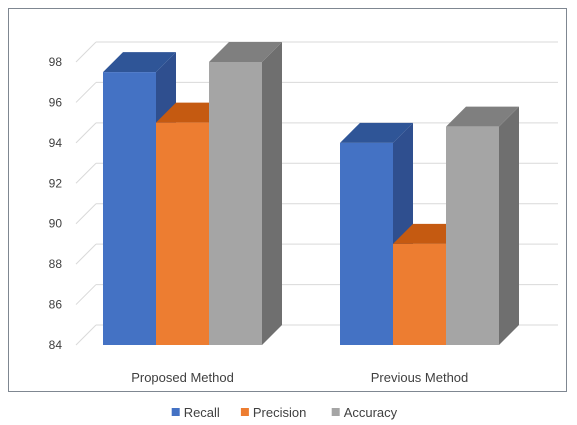 This screenshot has height=425, width=577. What do you see at coordinates (56, 305) in the screenshot?
I see `y-tick-label: 86` at bounding box center [56, 305].